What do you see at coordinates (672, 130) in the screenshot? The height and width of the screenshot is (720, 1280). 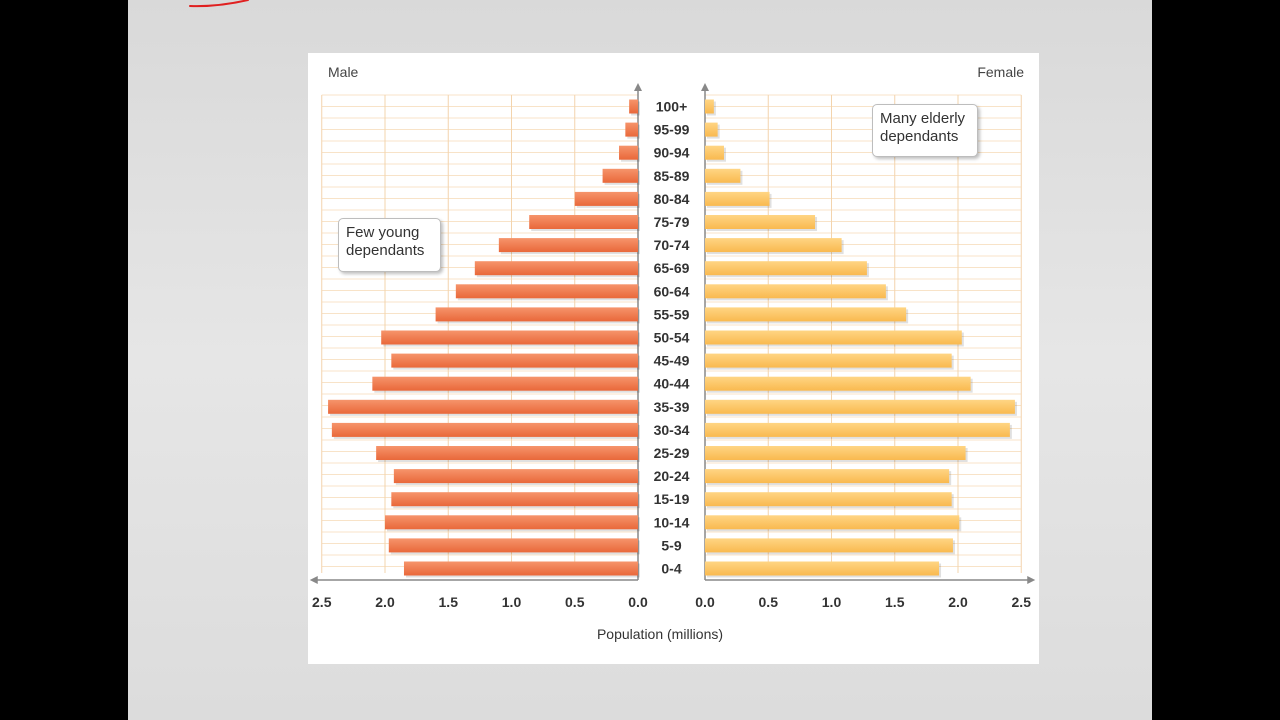 I see `age-group-label: 95-99` at bounding box center [672, 130].